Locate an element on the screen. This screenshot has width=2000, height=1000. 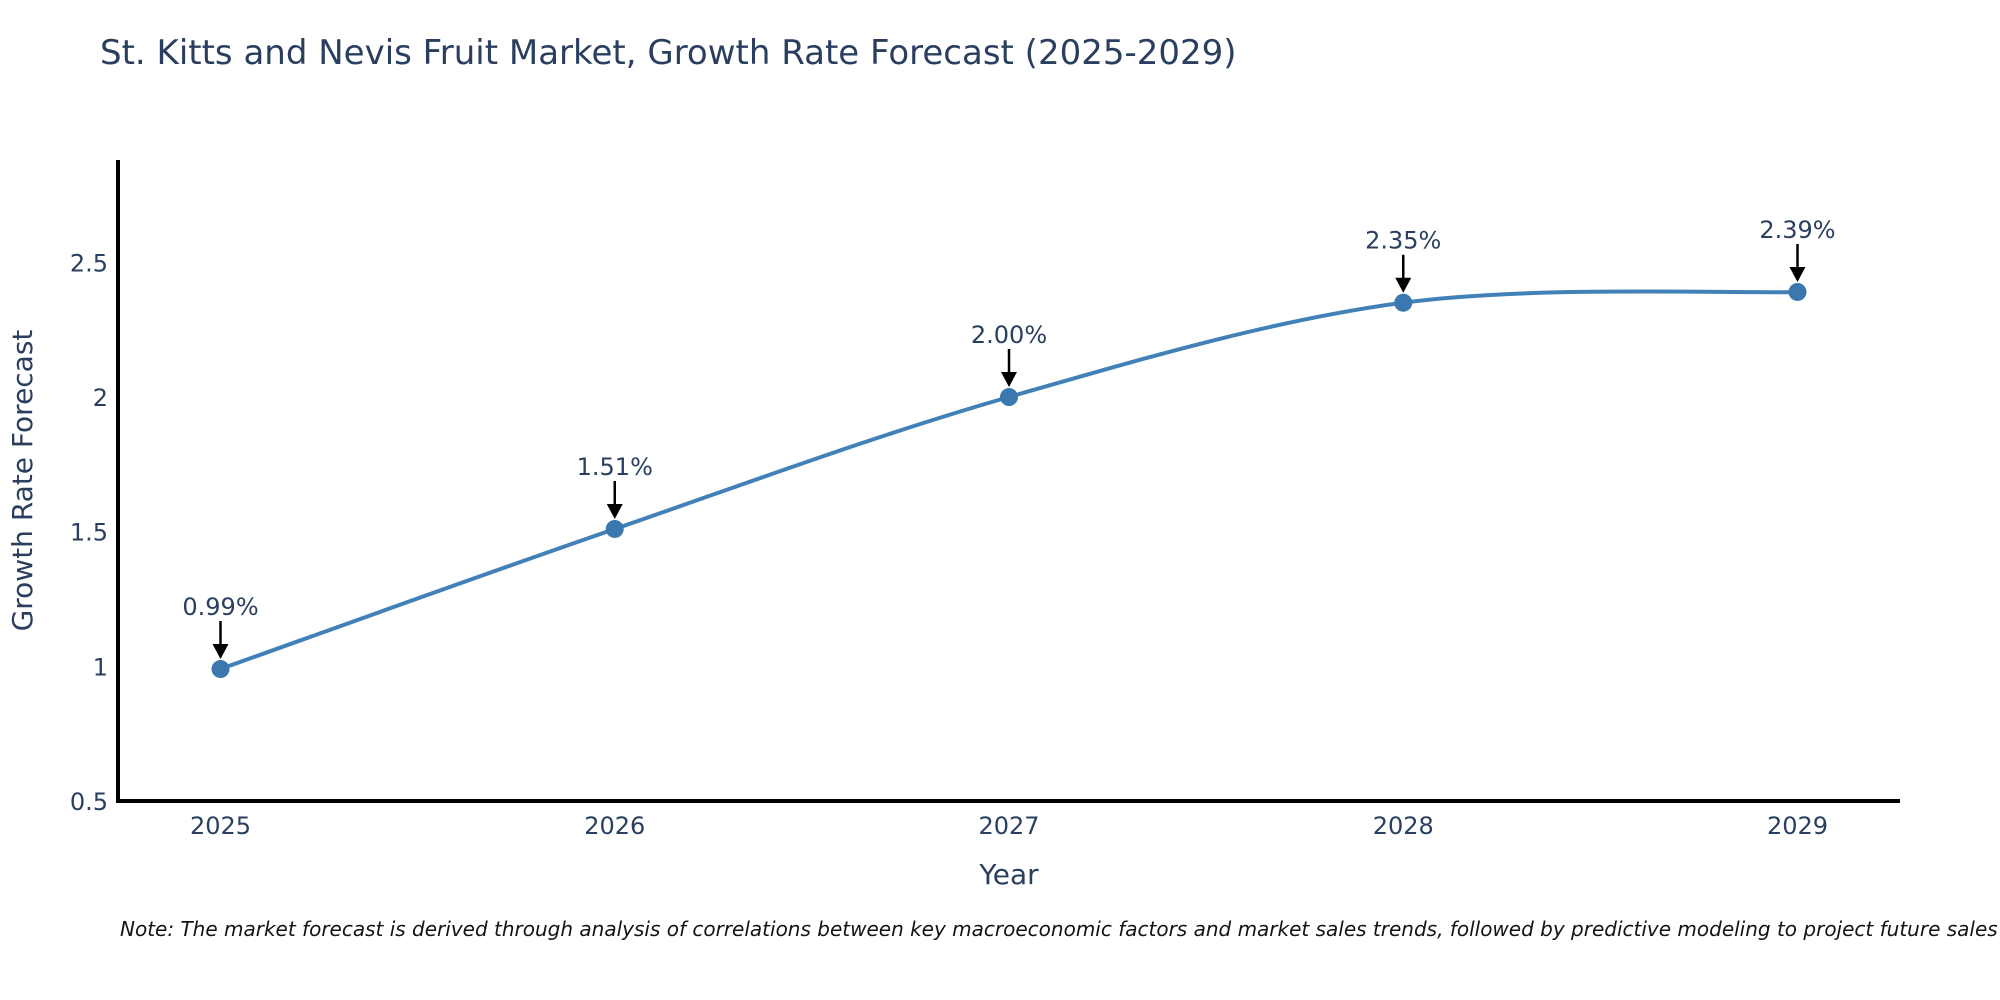
y-axis-title: Growth Rate Forecast is located at coordinates (22, 481).